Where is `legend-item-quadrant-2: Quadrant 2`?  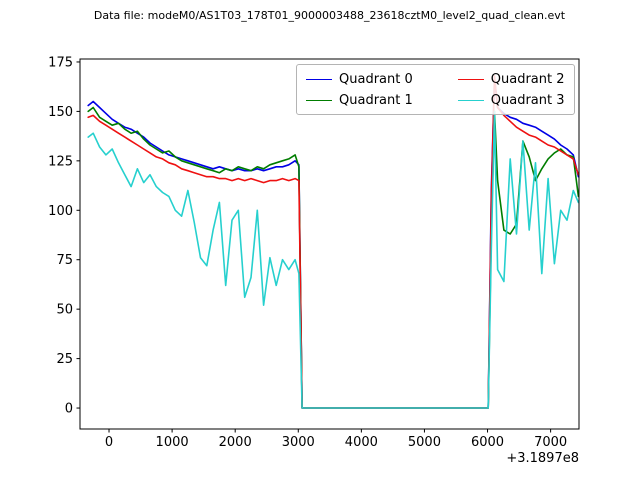 legend-item-quadrant-2: Quadrant 2 is located at coordinates (511, 79).